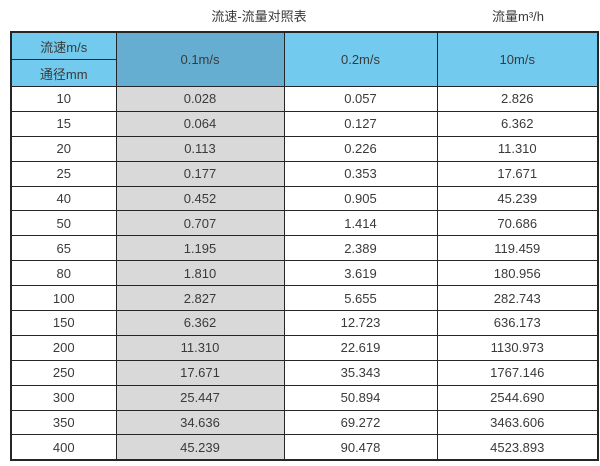 This screenshot has width=600, height=466. Describe the element at coordinates (360, 372) in the screenshot. I see `value-0-2ms-cell: 35.343` at that location.